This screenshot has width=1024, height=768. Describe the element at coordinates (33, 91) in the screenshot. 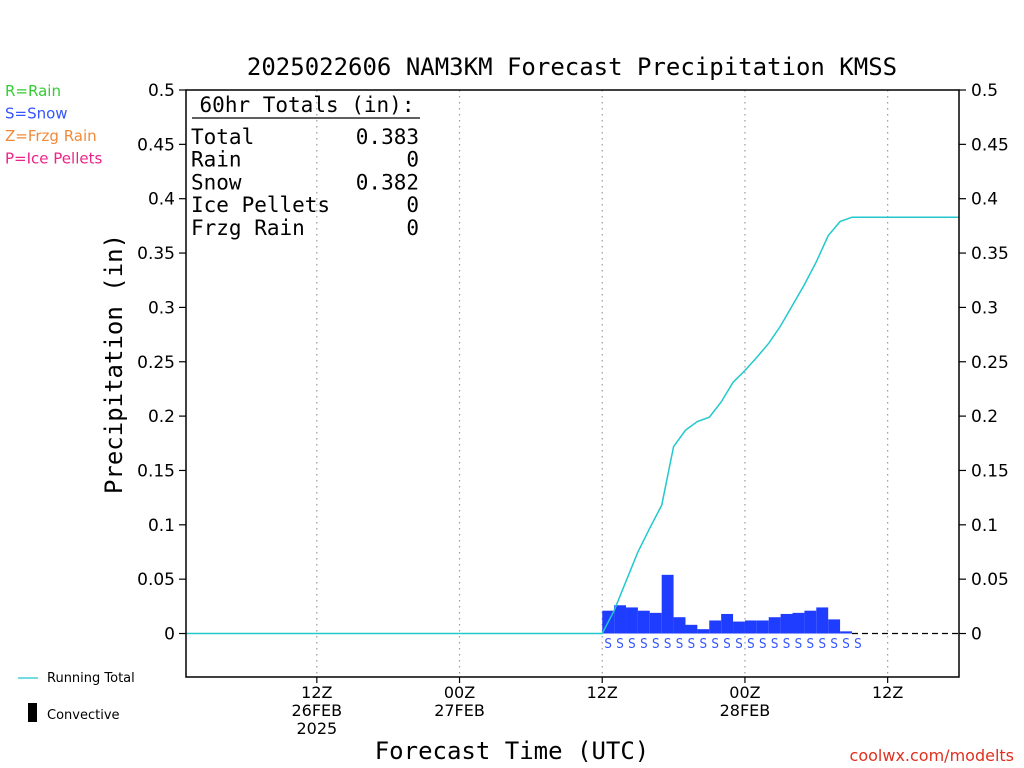

I see `precip-type-legend-item: R=Rain` at that location.